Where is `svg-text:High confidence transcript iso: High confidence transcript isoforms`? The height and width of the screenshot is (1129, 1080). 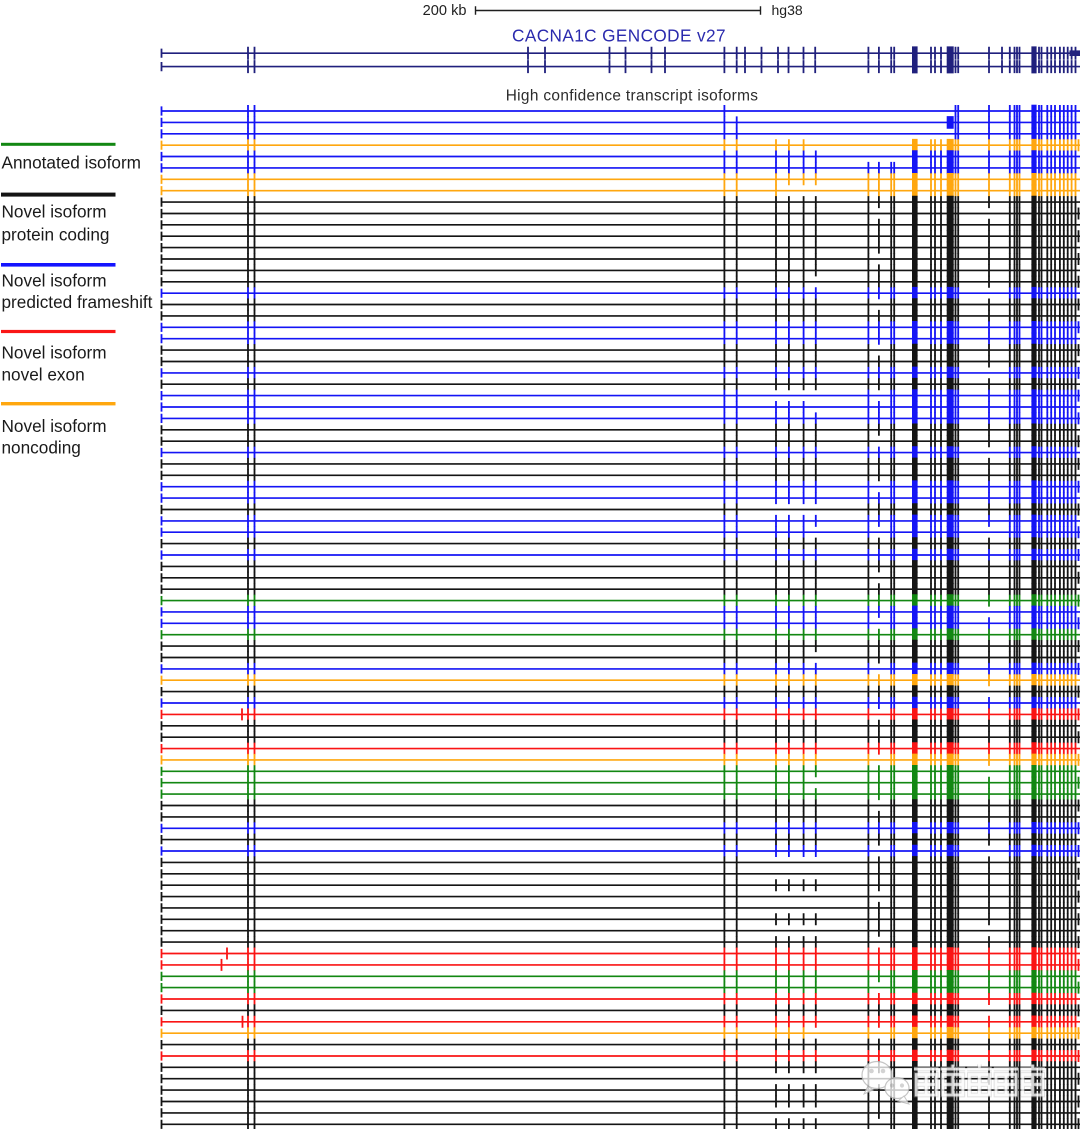 svg-text:High confidence transcript iso: High confidence transcript isoforms is located at coordinates (632, 96).